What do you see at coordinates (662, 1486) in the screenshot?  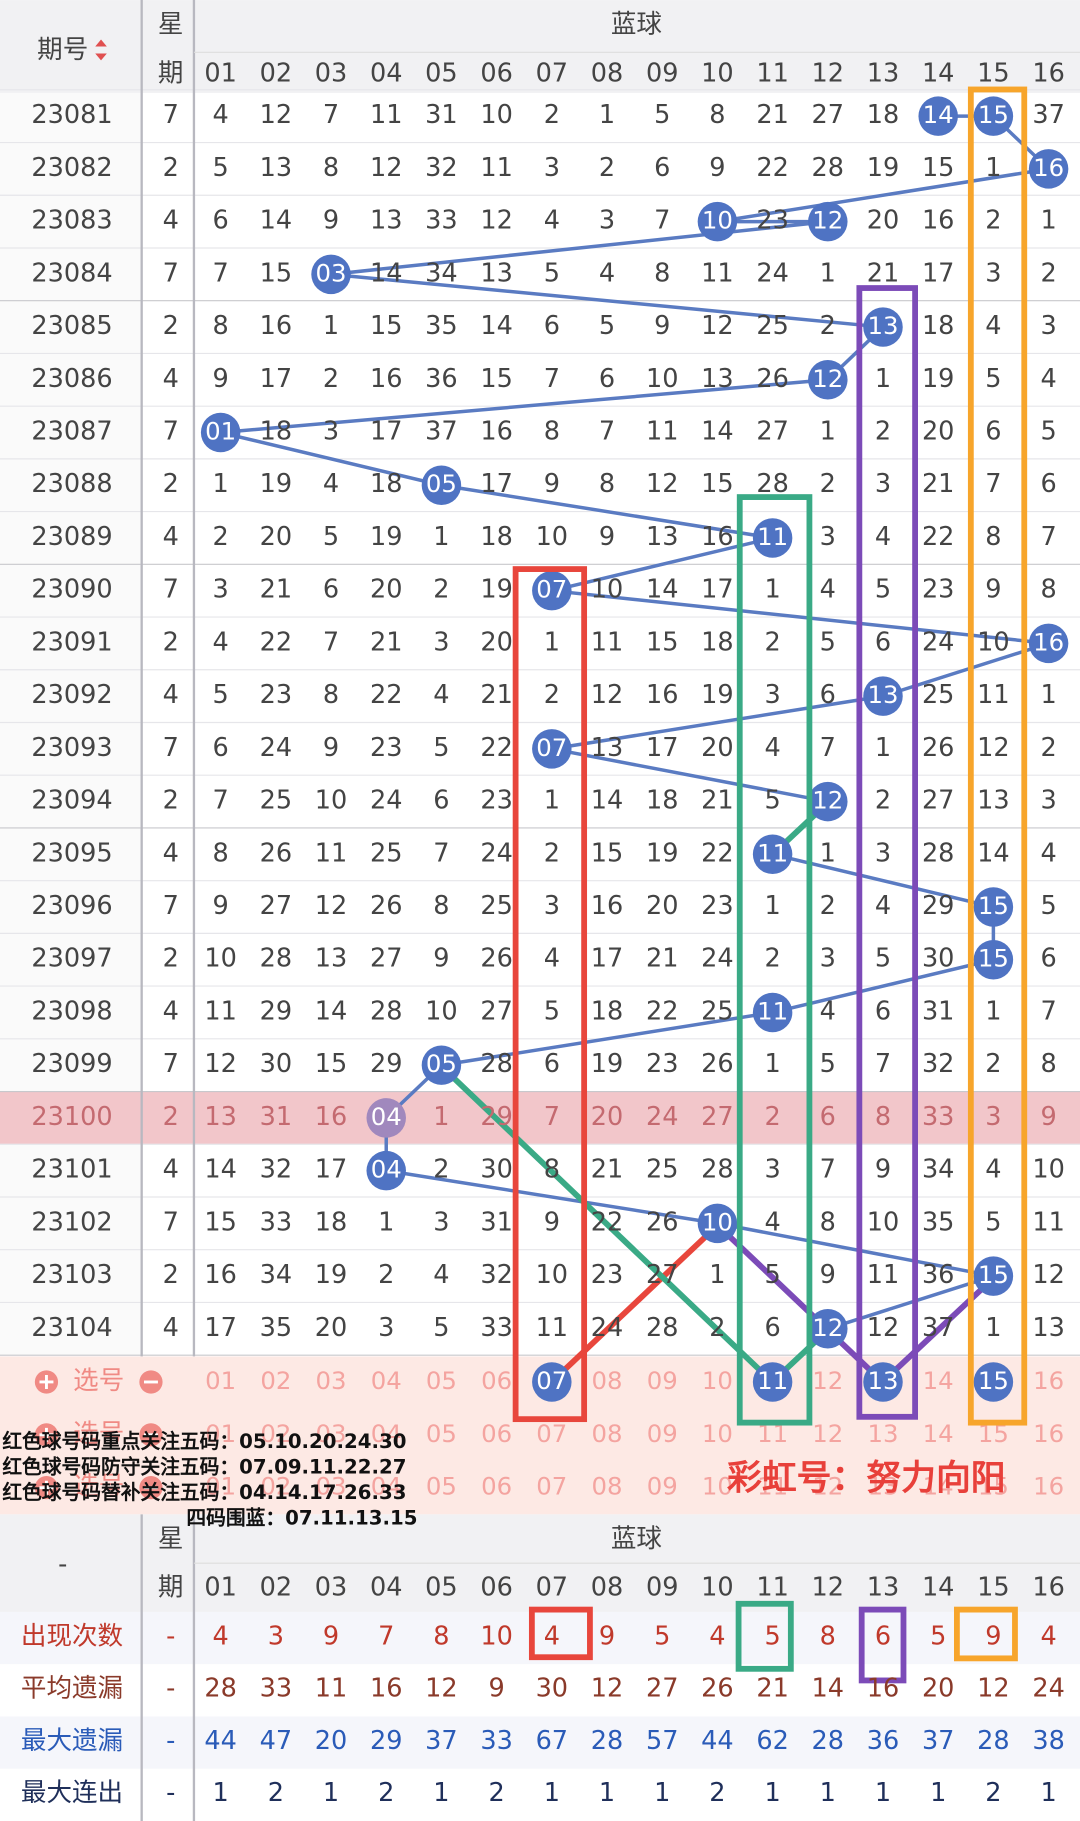 I see `selection-number: 09` at bounding box center [662, 1486].